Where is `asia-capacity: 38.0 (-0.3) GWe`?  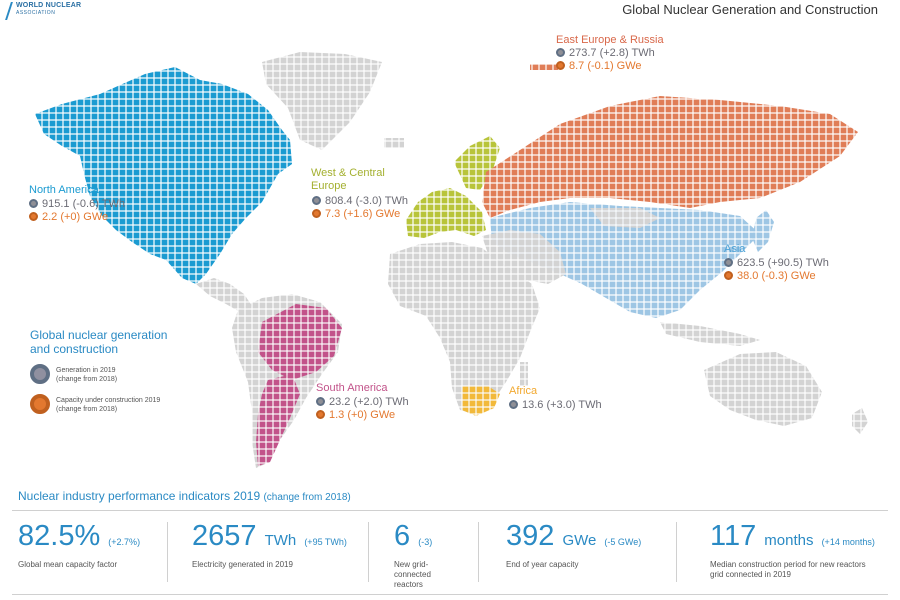
asia-capacity: 38.0 (-0.3) GWe is located at coordinates (770, 276).